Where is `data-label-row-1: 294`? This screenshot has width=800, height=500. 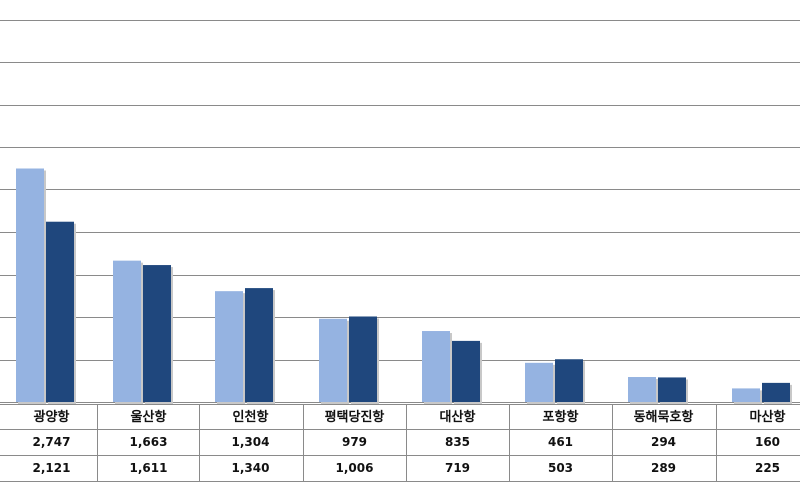 data-label-row-1: 294 is located at coordinates (663, 442).